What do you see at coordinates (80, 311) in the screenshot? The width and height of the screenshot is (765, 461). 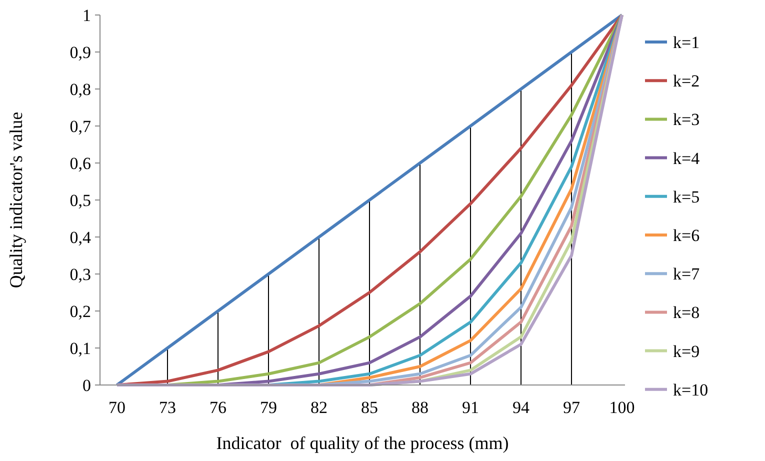 I see `y-tick-label: 0,2` at bounding box center [80, 311].